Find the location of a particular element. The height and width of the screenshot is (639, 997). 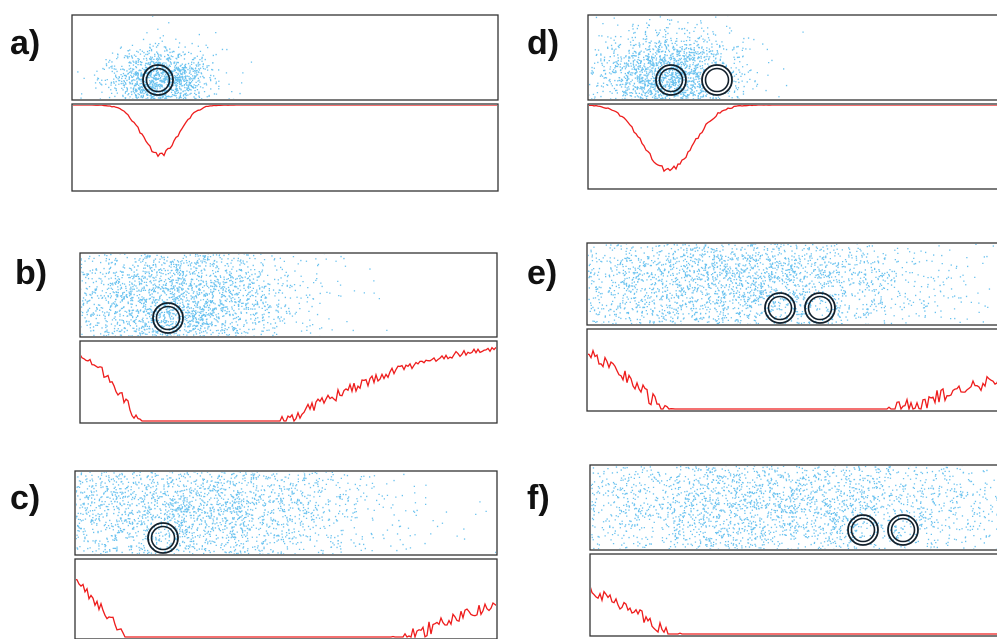

panel-label: b) is located at coordinates (31, 273).